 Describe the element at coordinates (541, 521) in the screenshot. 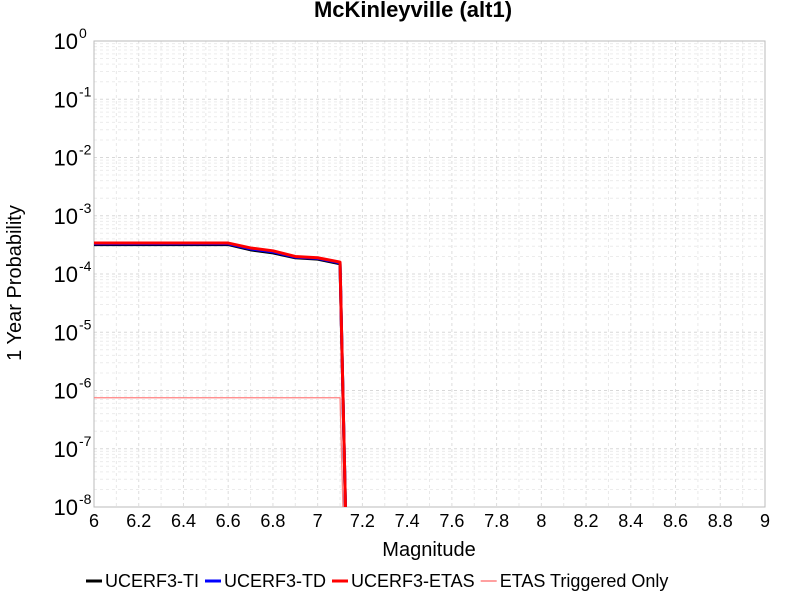

I see `x-tick-label: 8` at that location.